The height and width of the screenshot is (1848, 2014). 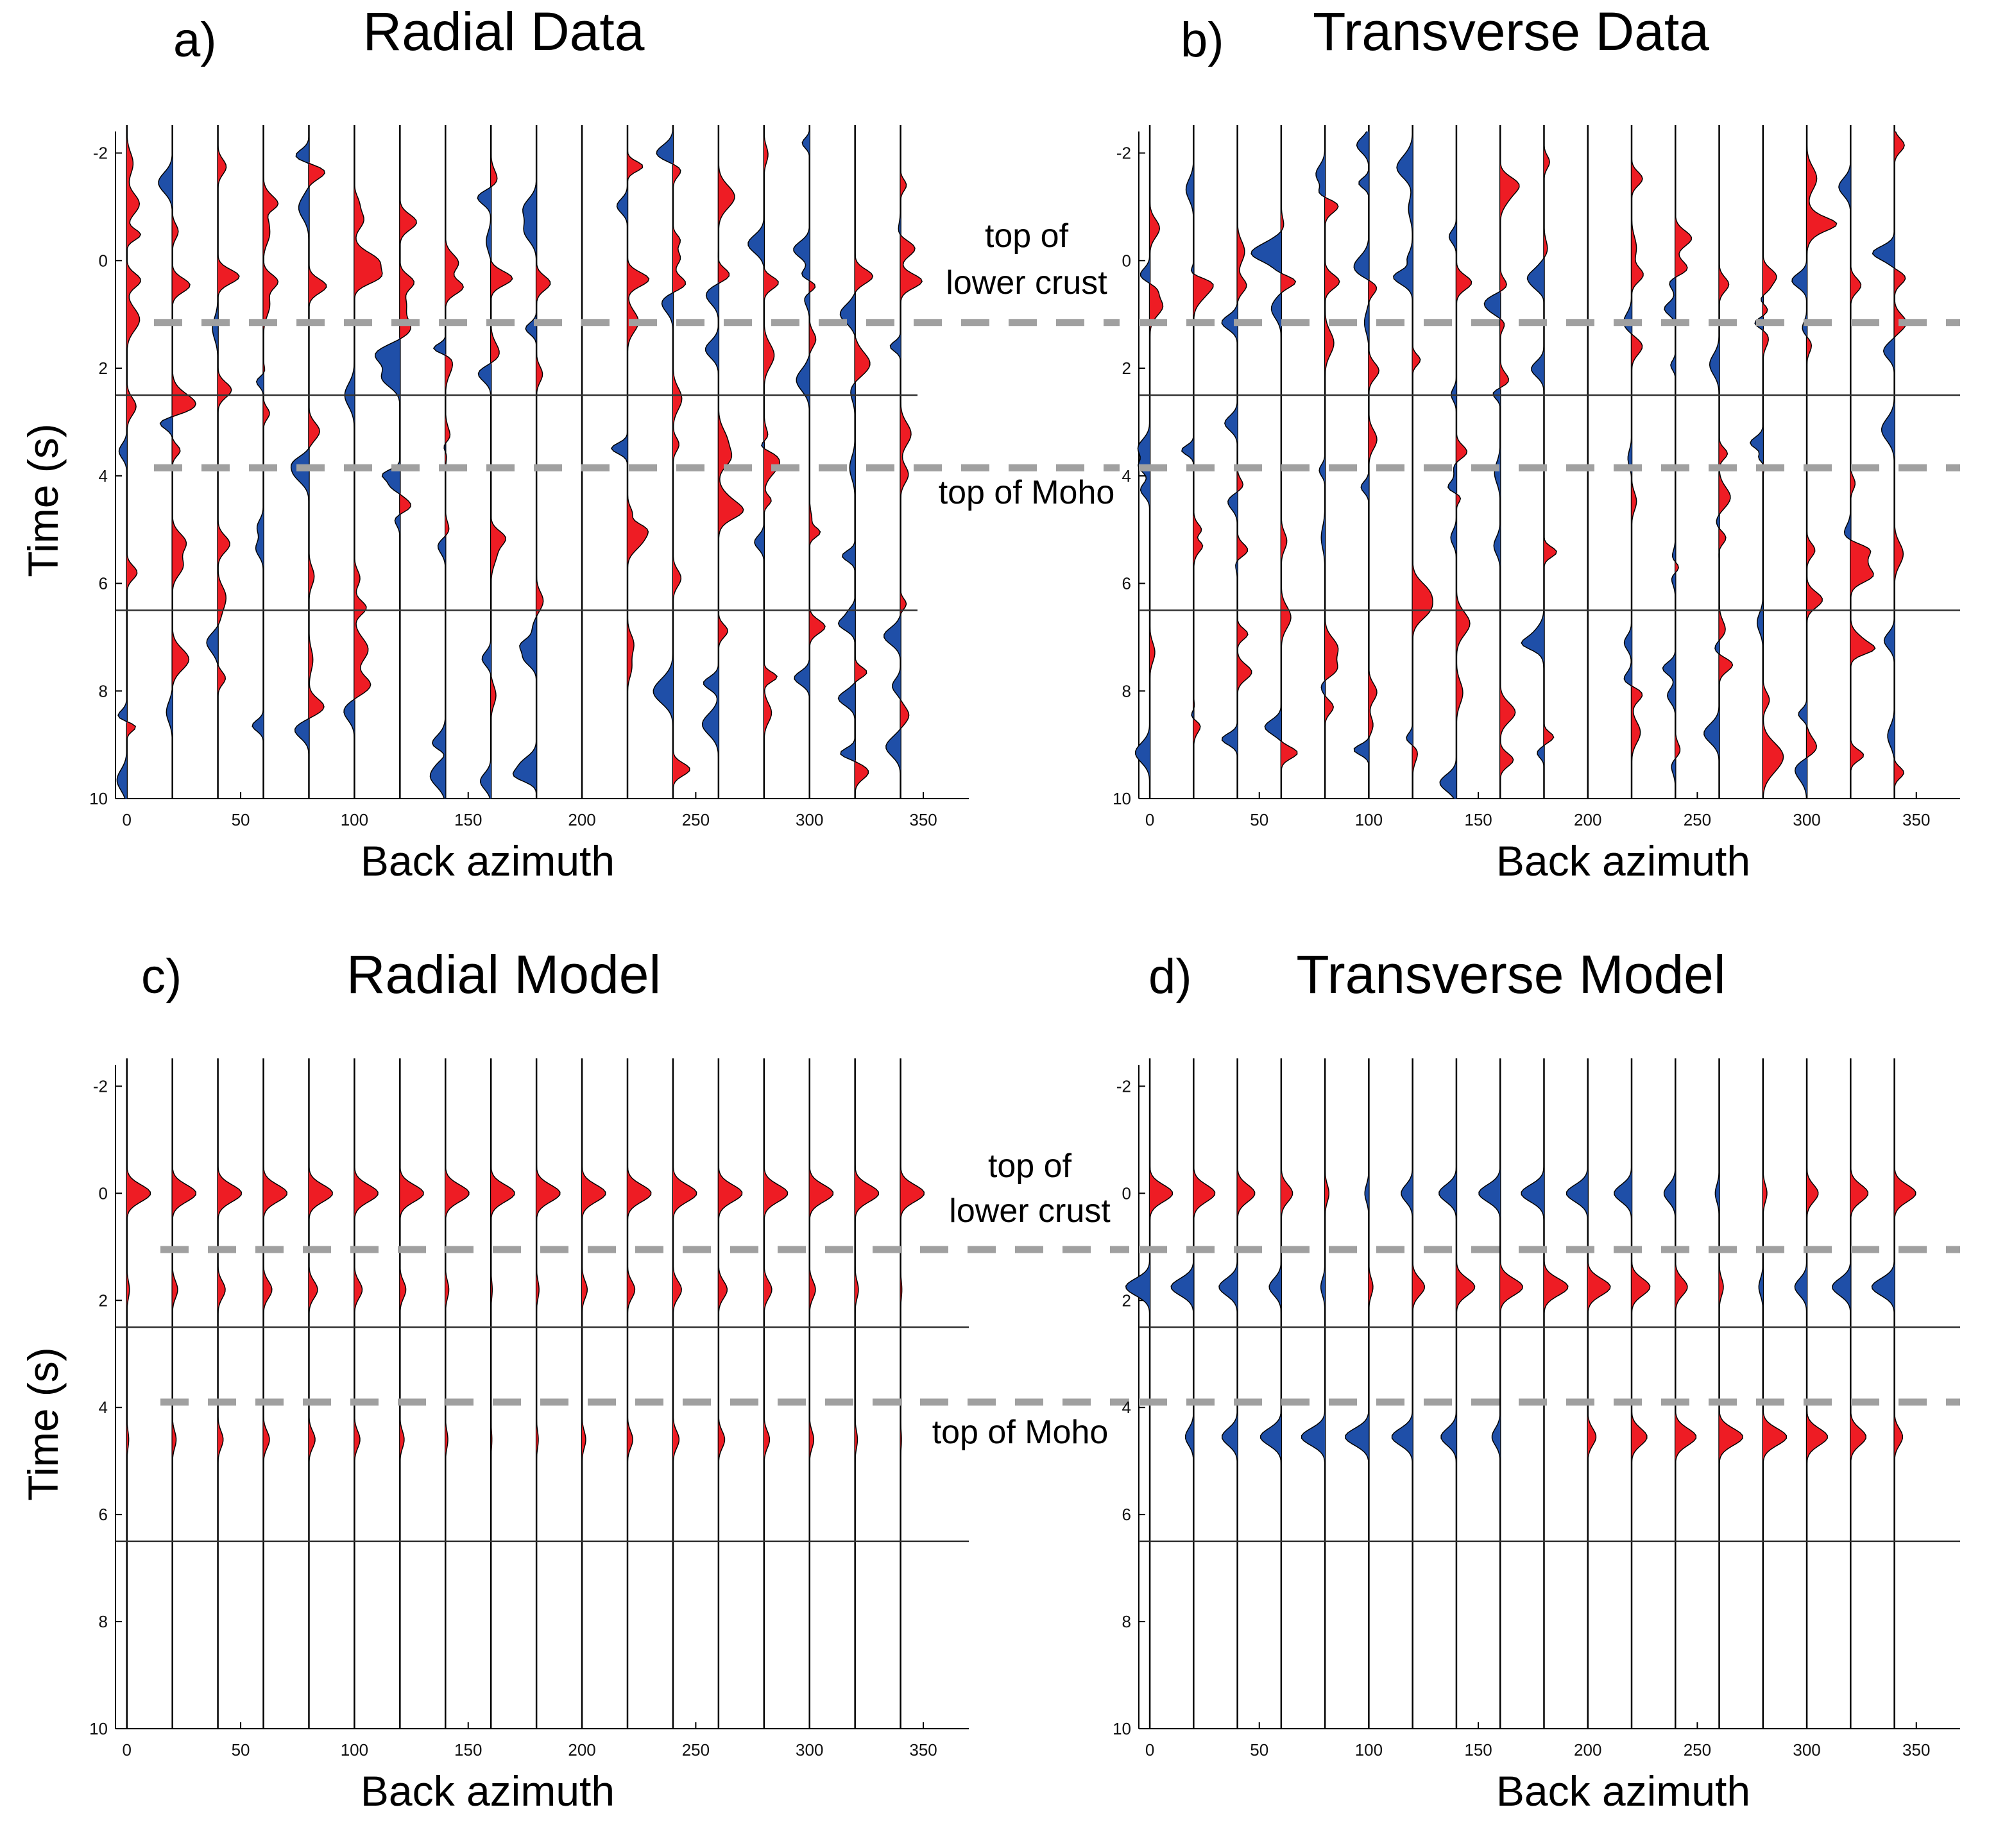 I want to click on panel-letter: d), so click(x=1170, y=976).